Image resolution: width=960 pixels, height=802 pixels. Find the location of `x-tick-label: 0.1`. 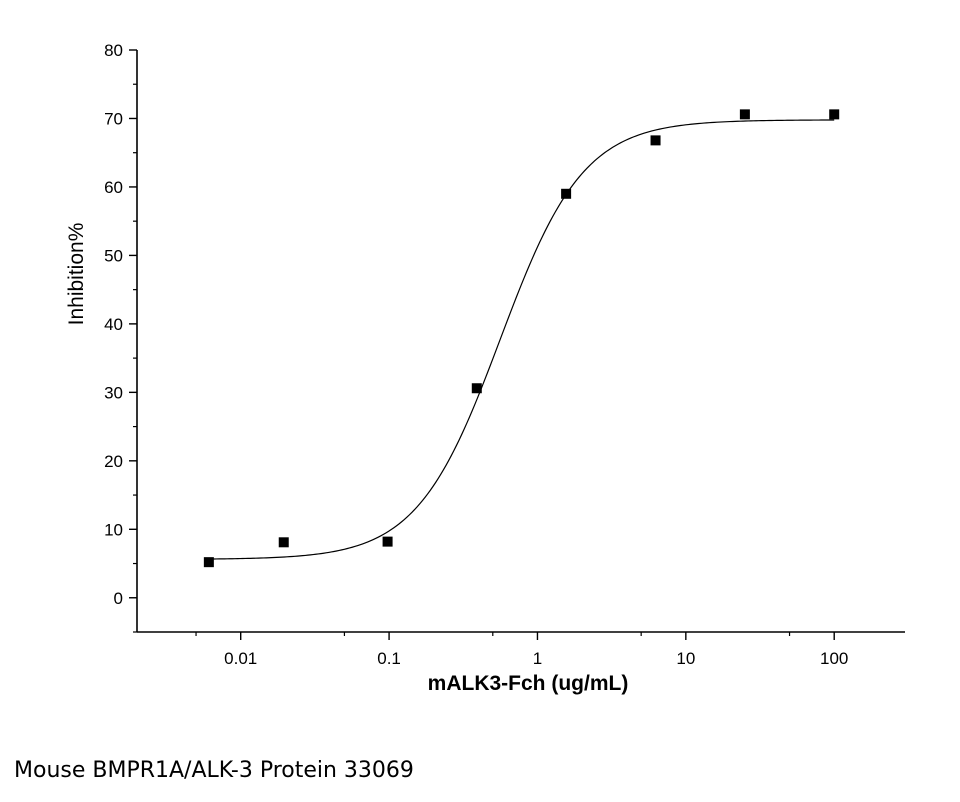

x-tick-label: 0.1 is located at coordinates (389, 658).